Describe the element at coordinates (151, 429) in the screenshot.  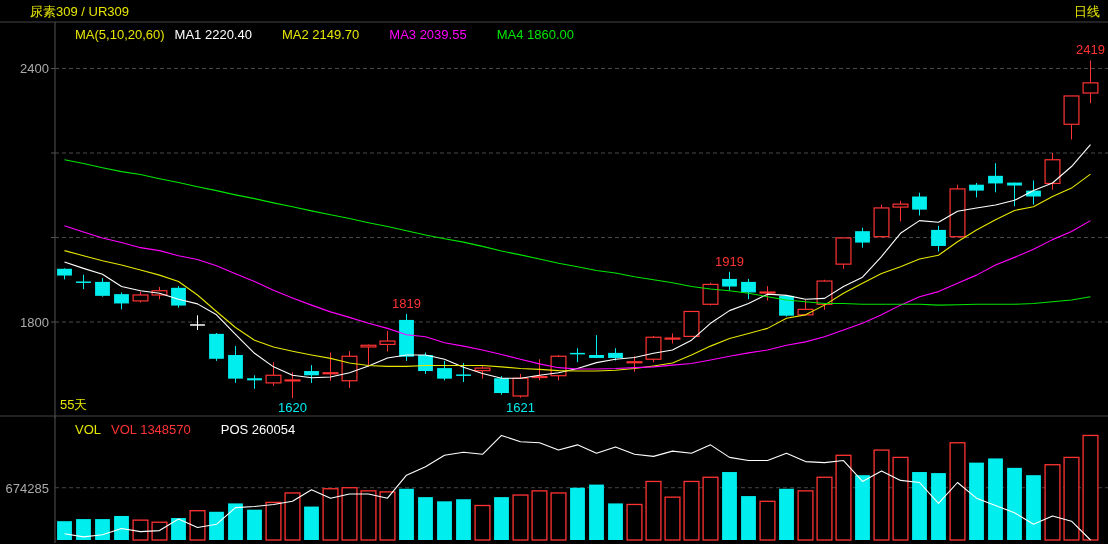
I see `text: VOL 1348570` at that location.